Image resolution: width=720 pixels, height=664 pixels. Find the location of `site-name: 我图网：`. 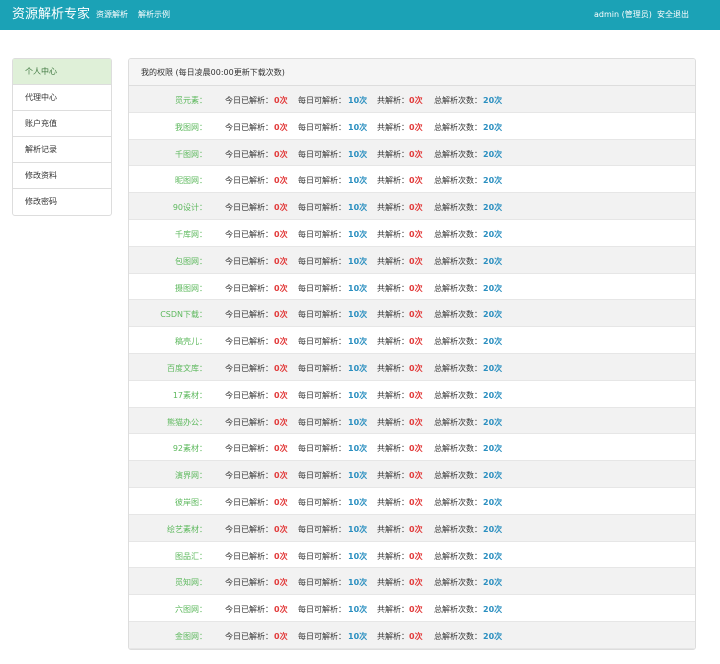

site-name: 我图网： is located at coordinates (191, 127).